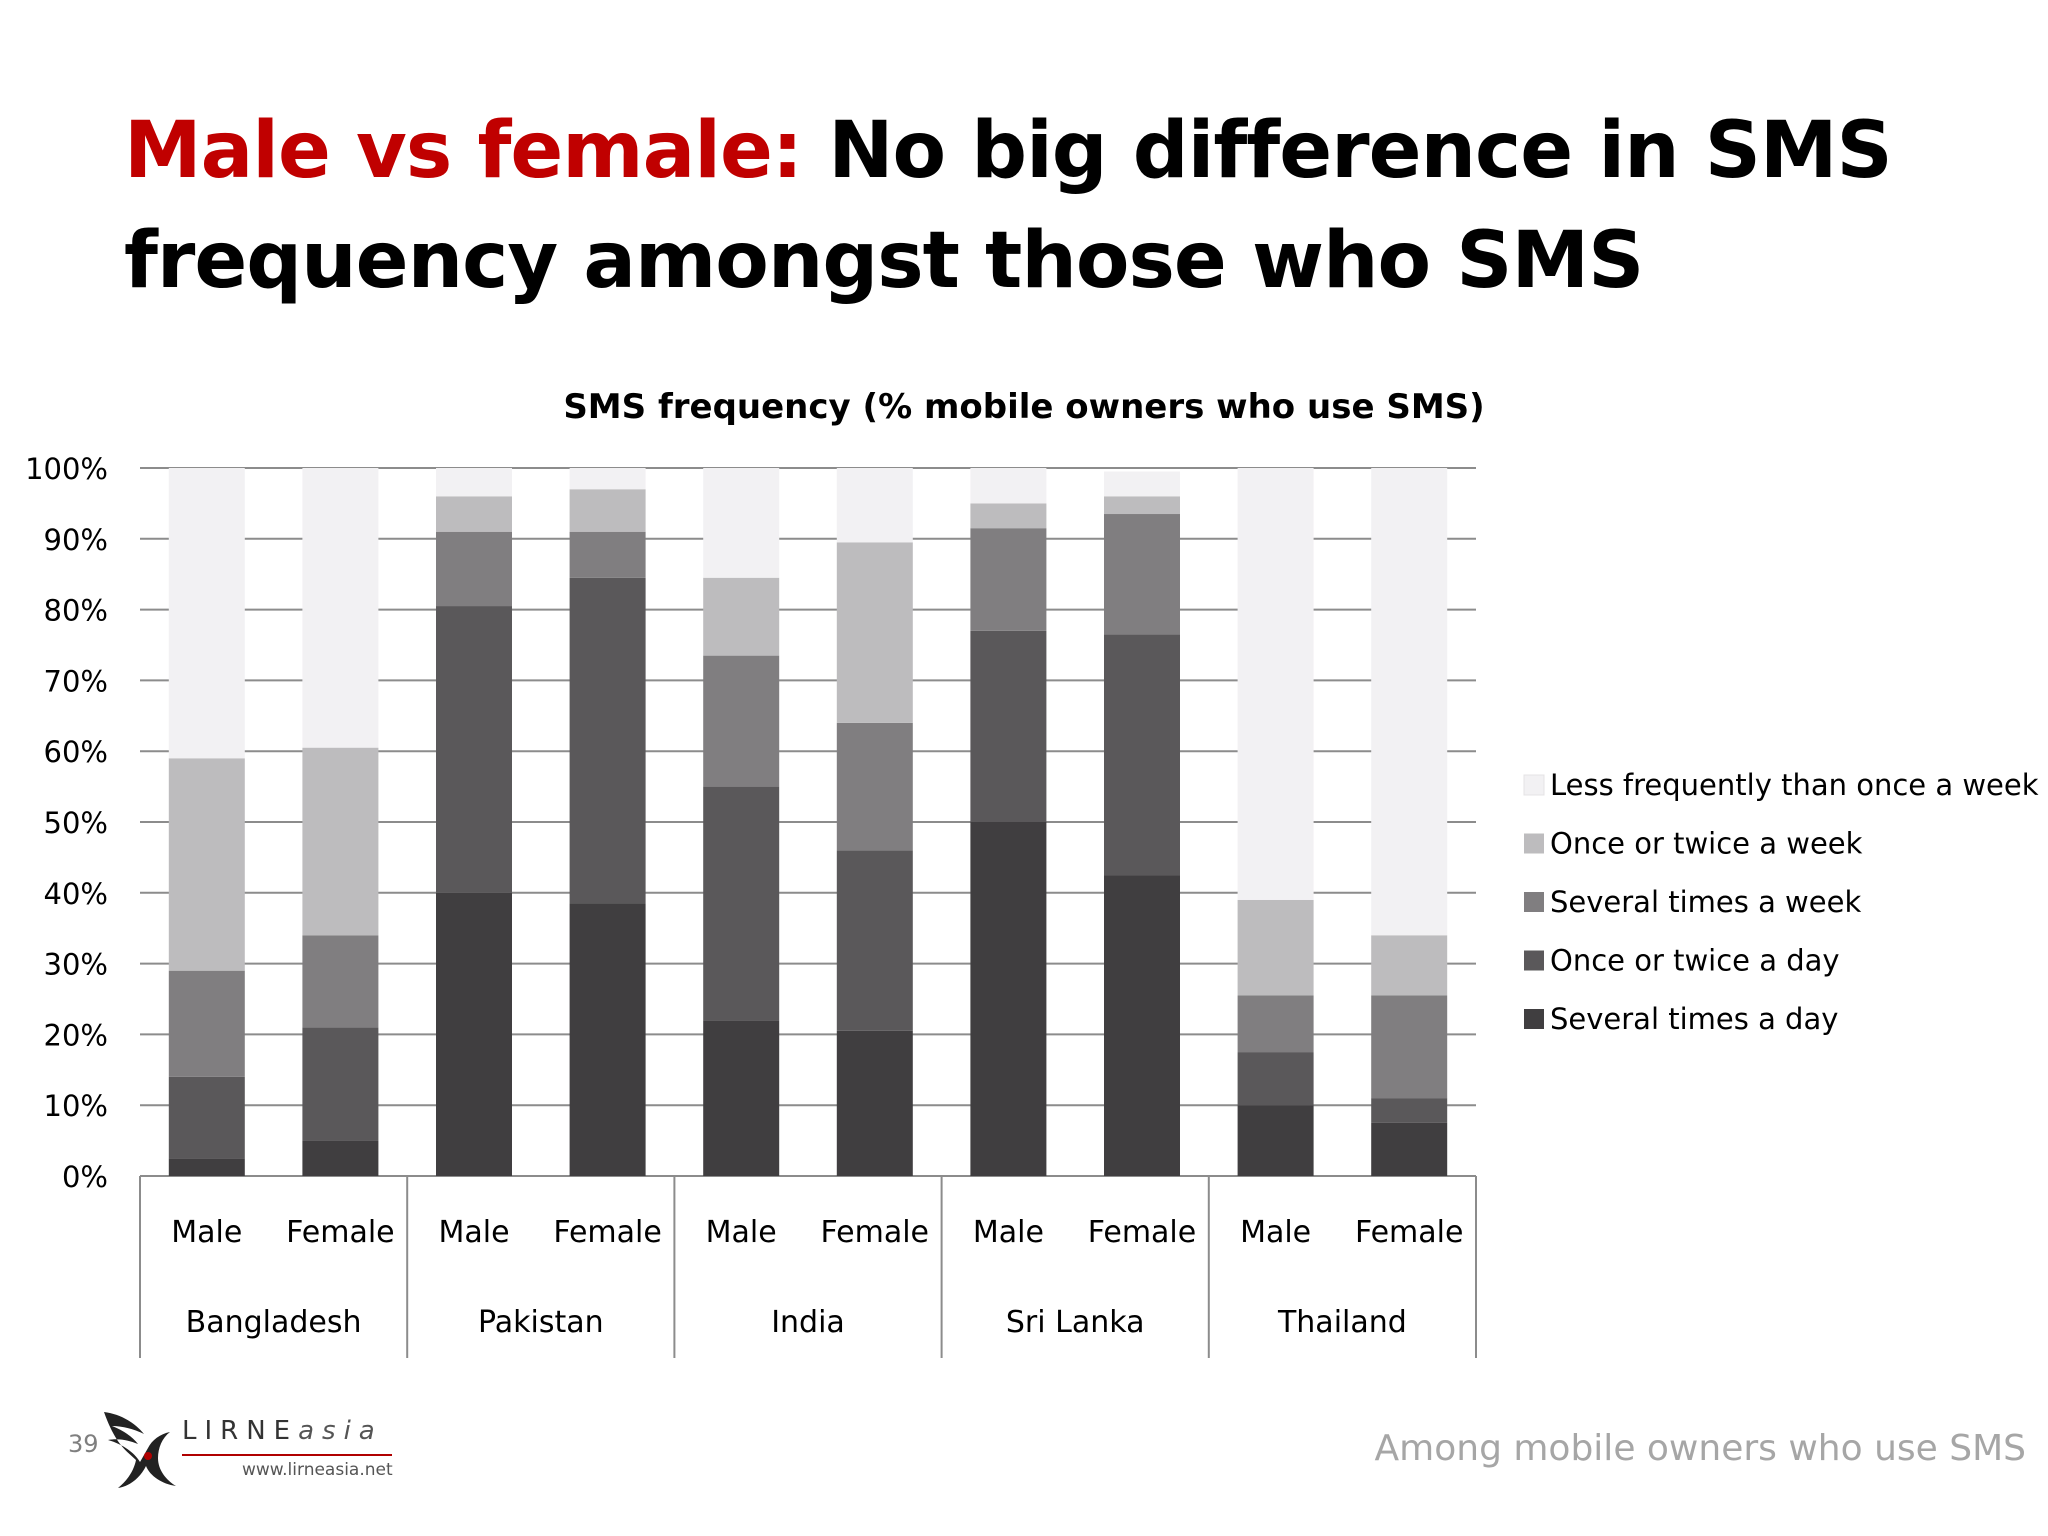 Image resolution: width=2048 pixels, height=1536 pixels. What do you see at coordinates (76, 823) in the screenshot?
I see `y-tick-label: 50%` at bounding box center [76, 823].